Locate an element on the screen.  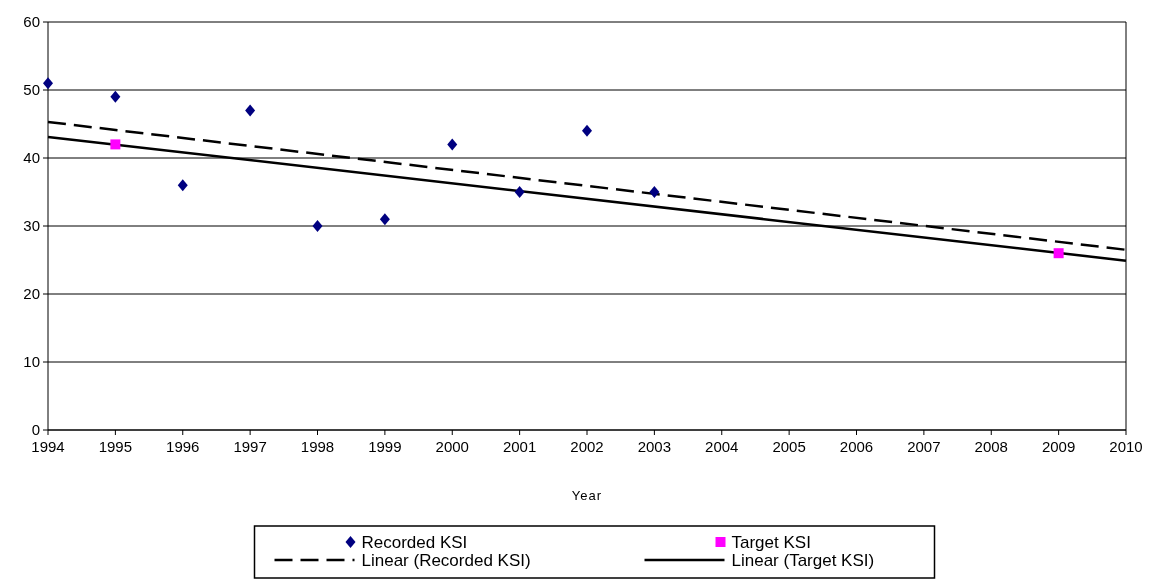
x-tick-label: 1997 is located at coordinates (250, 446).